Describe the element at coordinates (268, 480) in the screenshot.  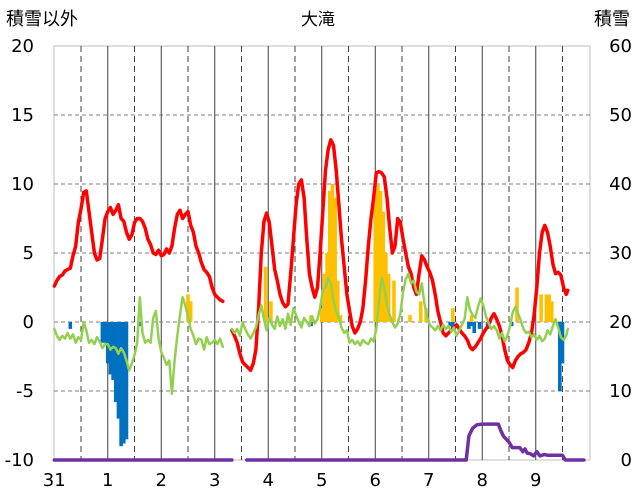
I see `x-tick-label: 4` at that location.